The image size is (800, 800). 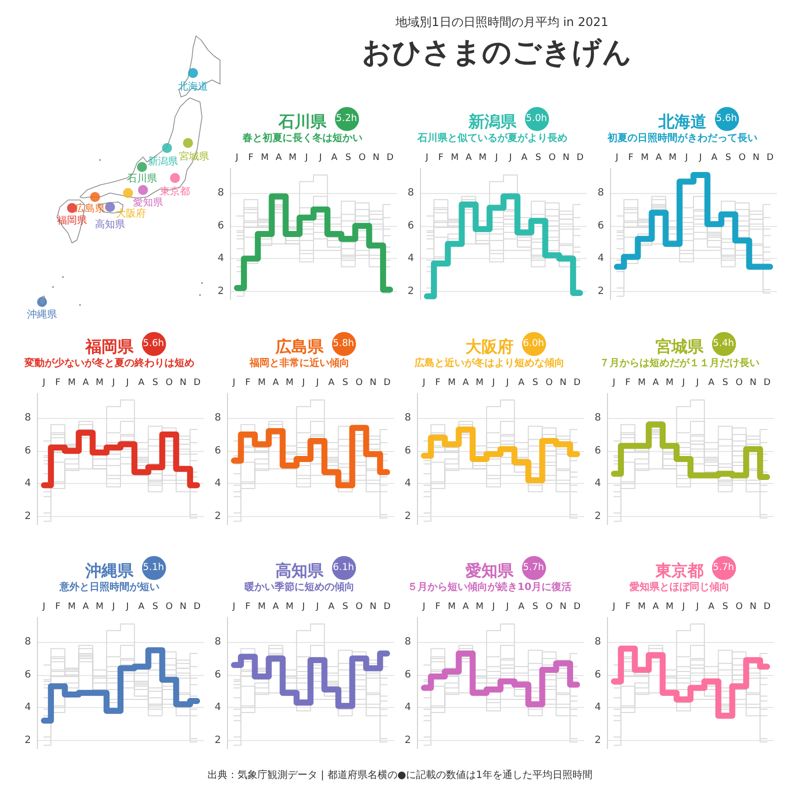 What do you see at coordinates (175, 192) in the screenshot?
I see `category-label: 東京都` at bounding box center [175, 192].